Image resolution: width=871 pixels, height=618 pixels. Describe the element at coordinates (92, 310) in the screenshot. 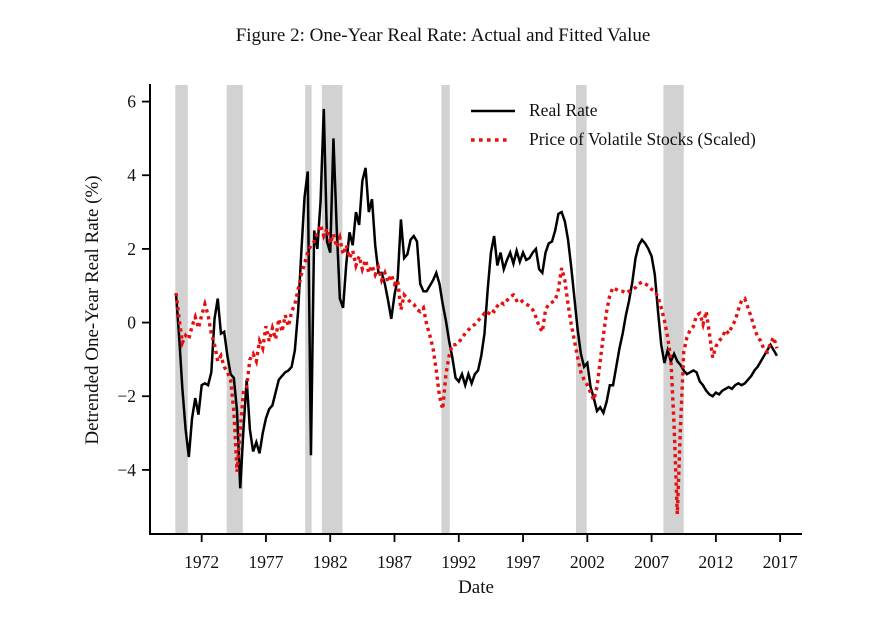

I see `y-axis-label: Detrended One-Year Real Rate (%)` at that location.